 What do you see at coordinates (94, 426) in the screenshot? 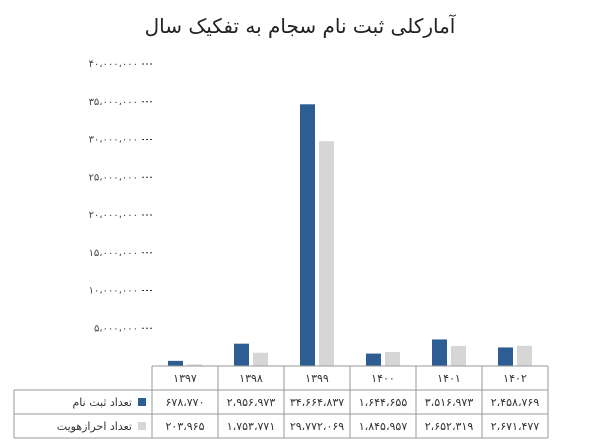
I see `legend-label: تعداد احرازهویت` at bounding box center [94, 426].